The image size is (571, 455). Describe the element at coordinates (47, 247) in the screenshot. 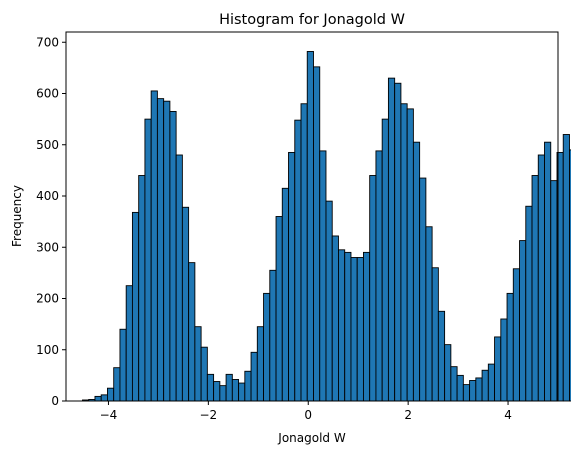

I see `y-tick-label: 300` at that location.